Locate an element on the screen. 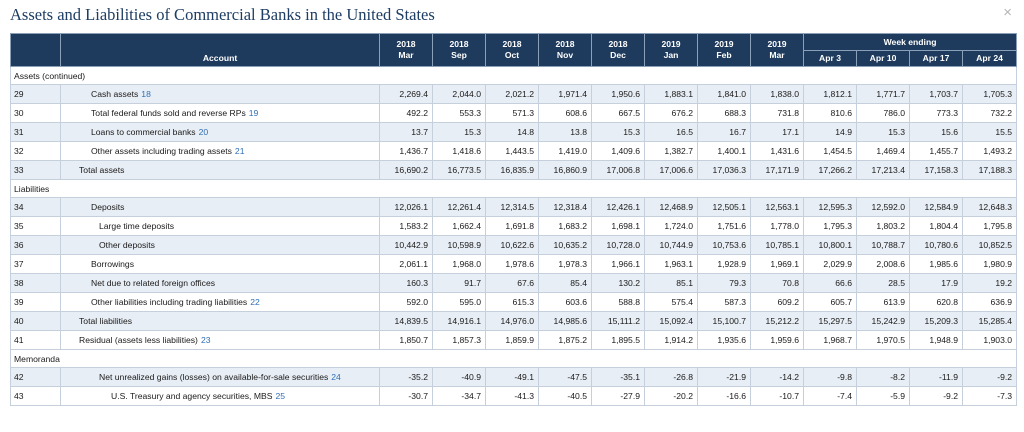  value-cell: -40.9 is located at coordinates (459, 377).